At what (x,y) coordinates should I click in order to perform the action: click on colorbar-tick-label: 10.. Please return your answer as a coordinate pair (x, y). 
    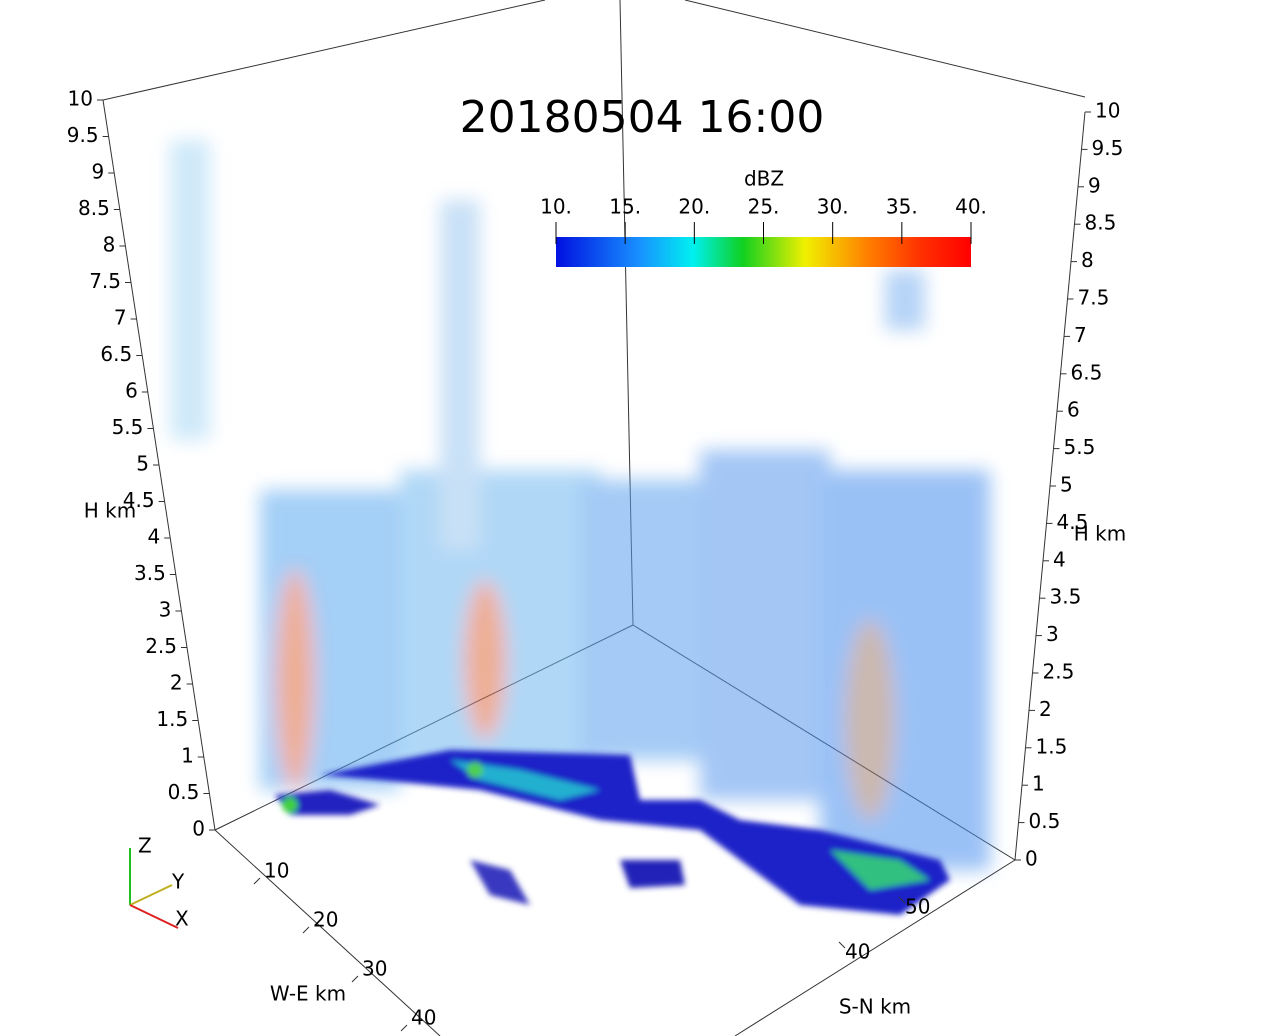
    Looking at the image, I should click on (556, 207).